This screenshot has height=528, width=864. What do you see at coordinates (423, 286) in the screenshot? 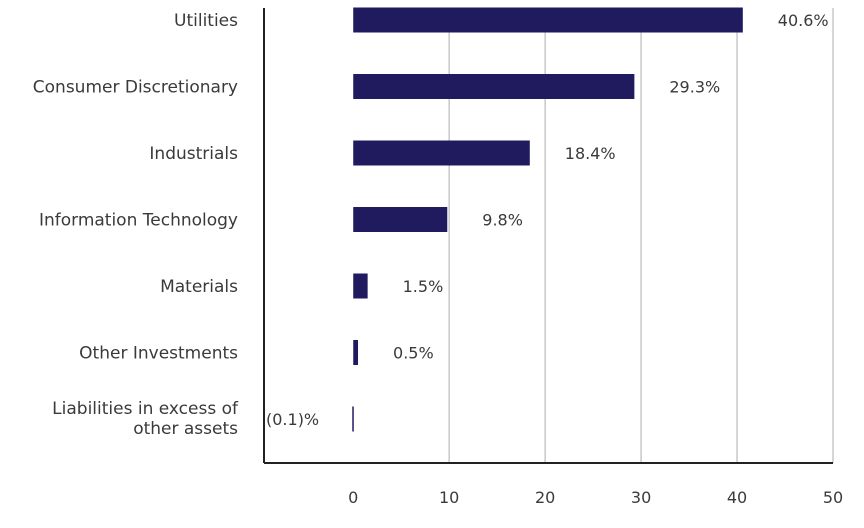
I see `value-label: 1.5%` at bounding box center [423, 286].